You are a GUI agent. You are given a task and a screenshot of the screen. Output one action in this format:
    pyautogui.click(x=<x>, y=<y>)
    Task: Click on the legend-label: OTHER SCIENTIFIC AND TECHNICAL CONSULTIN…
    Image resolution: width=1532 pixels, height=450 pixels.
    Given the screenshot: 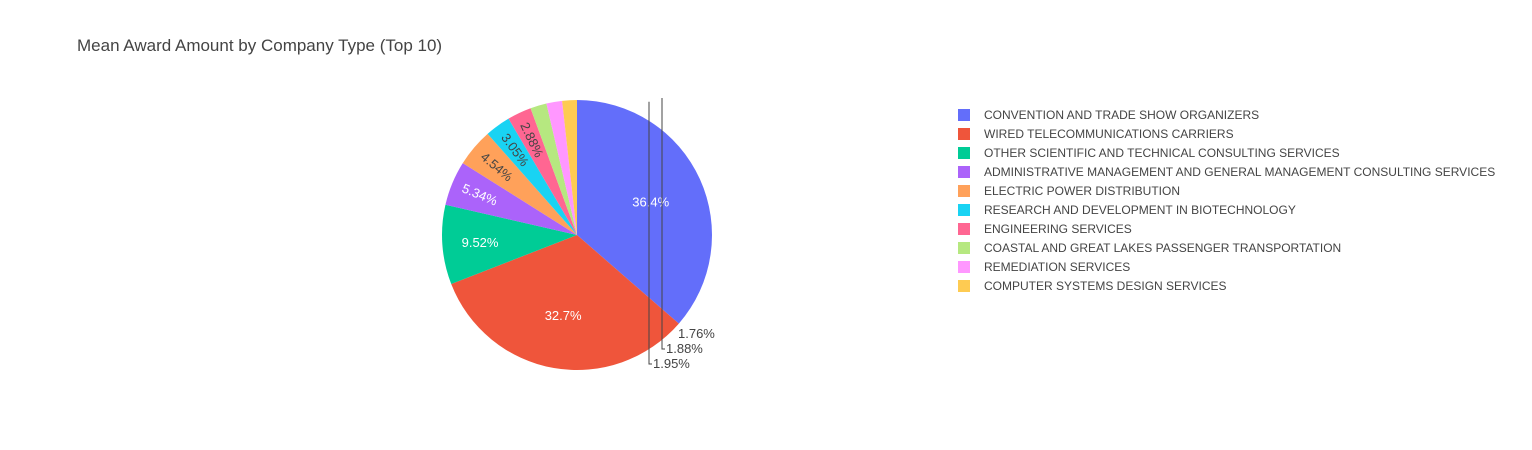 What is the action you would take?
    pyautogui.click(x=1162, y=153)
    